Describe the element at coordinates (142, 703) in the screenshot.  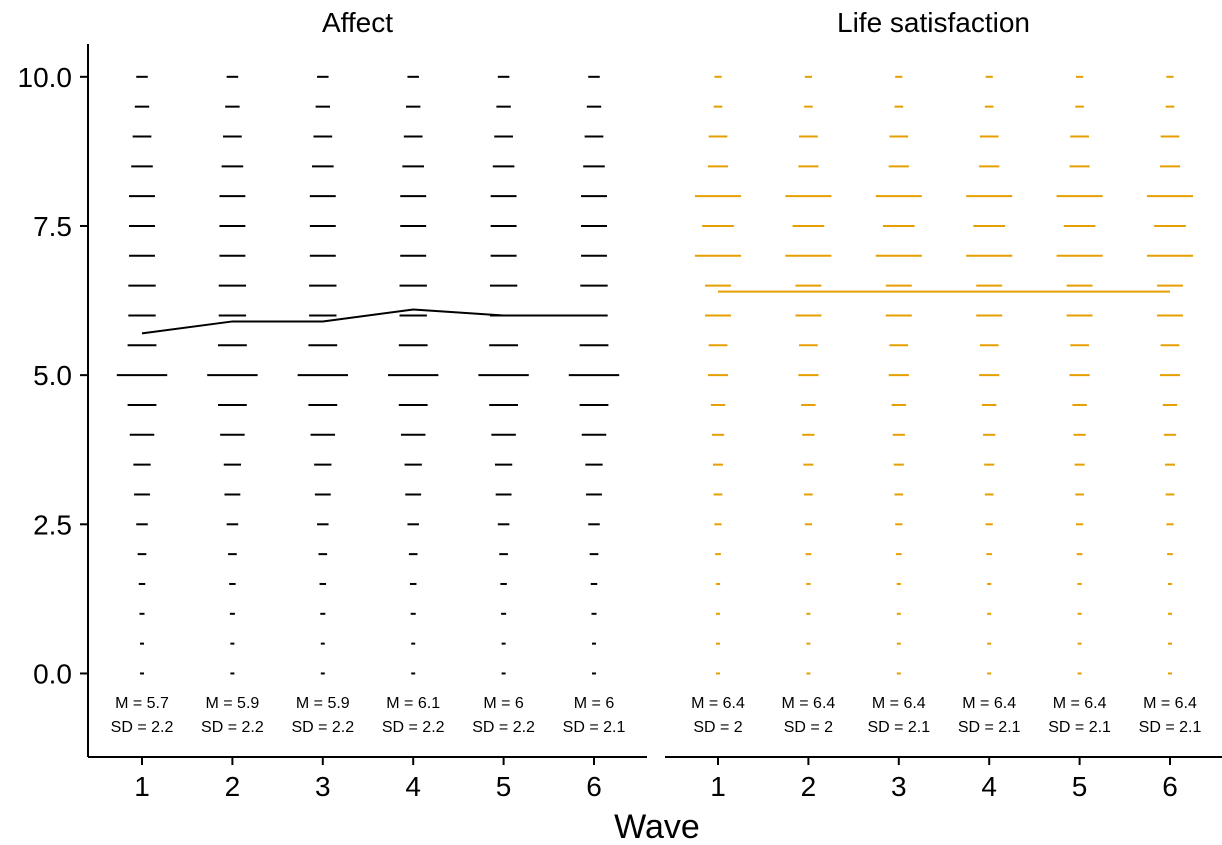
I see `mean-label: M = 5.7` at that location.